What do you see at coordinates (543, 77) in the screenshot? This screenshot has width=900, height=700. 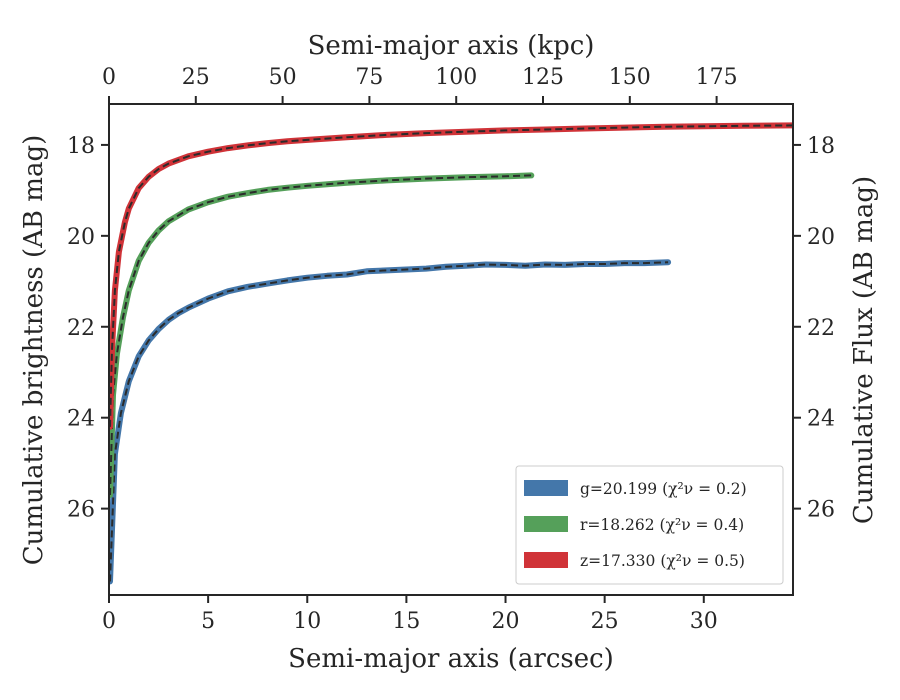 I see `x2-tick-label-5: 125` at bounding box center [543, 77].